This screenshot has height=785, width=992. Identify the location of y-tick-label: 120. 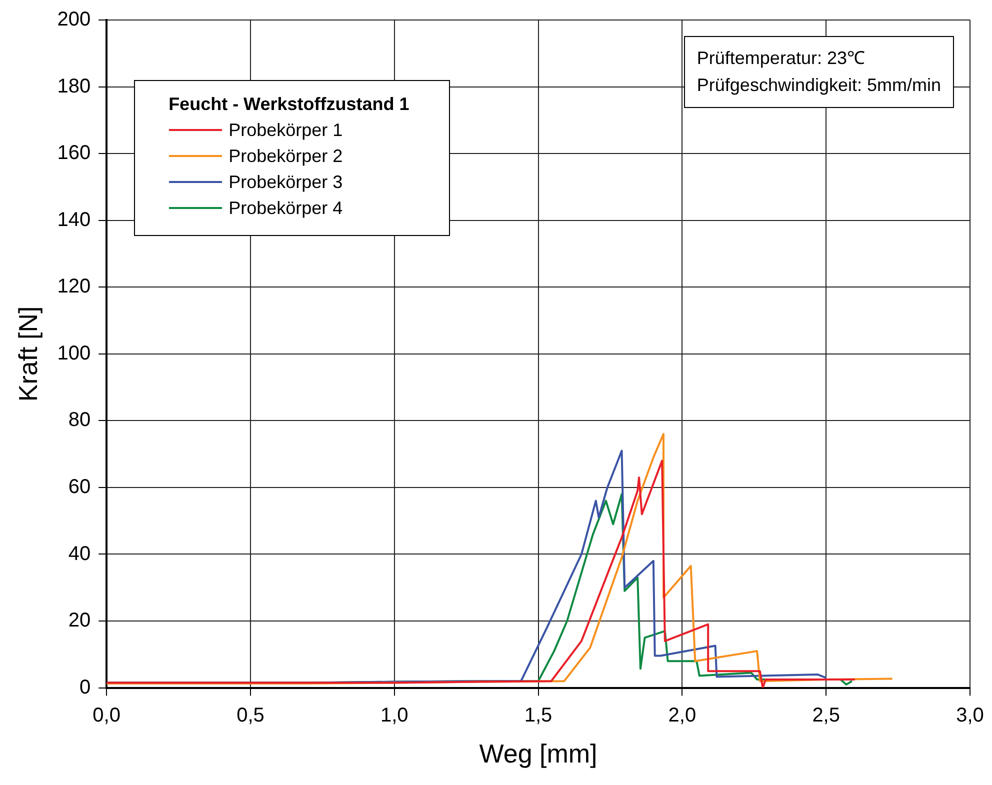
(74, 287).